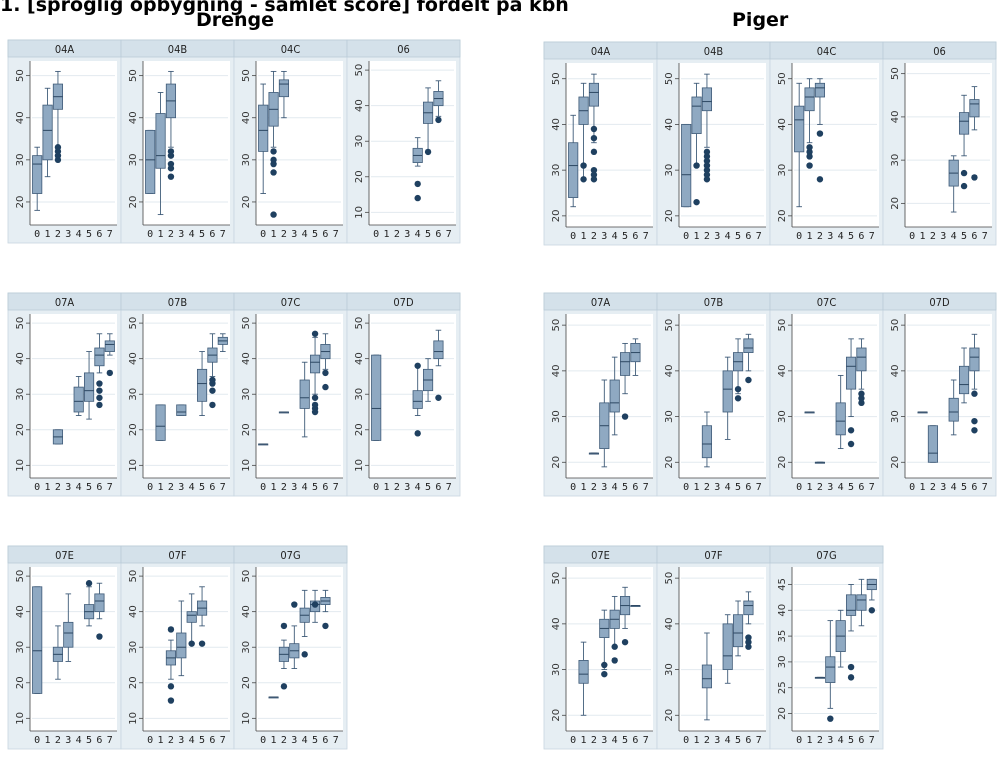 The height and width of the screenshot is (783, 1005). Describe the element at coordinates (600, 555) in the screenshot. I see `panel-title-piger-07e: 07E` at that location.